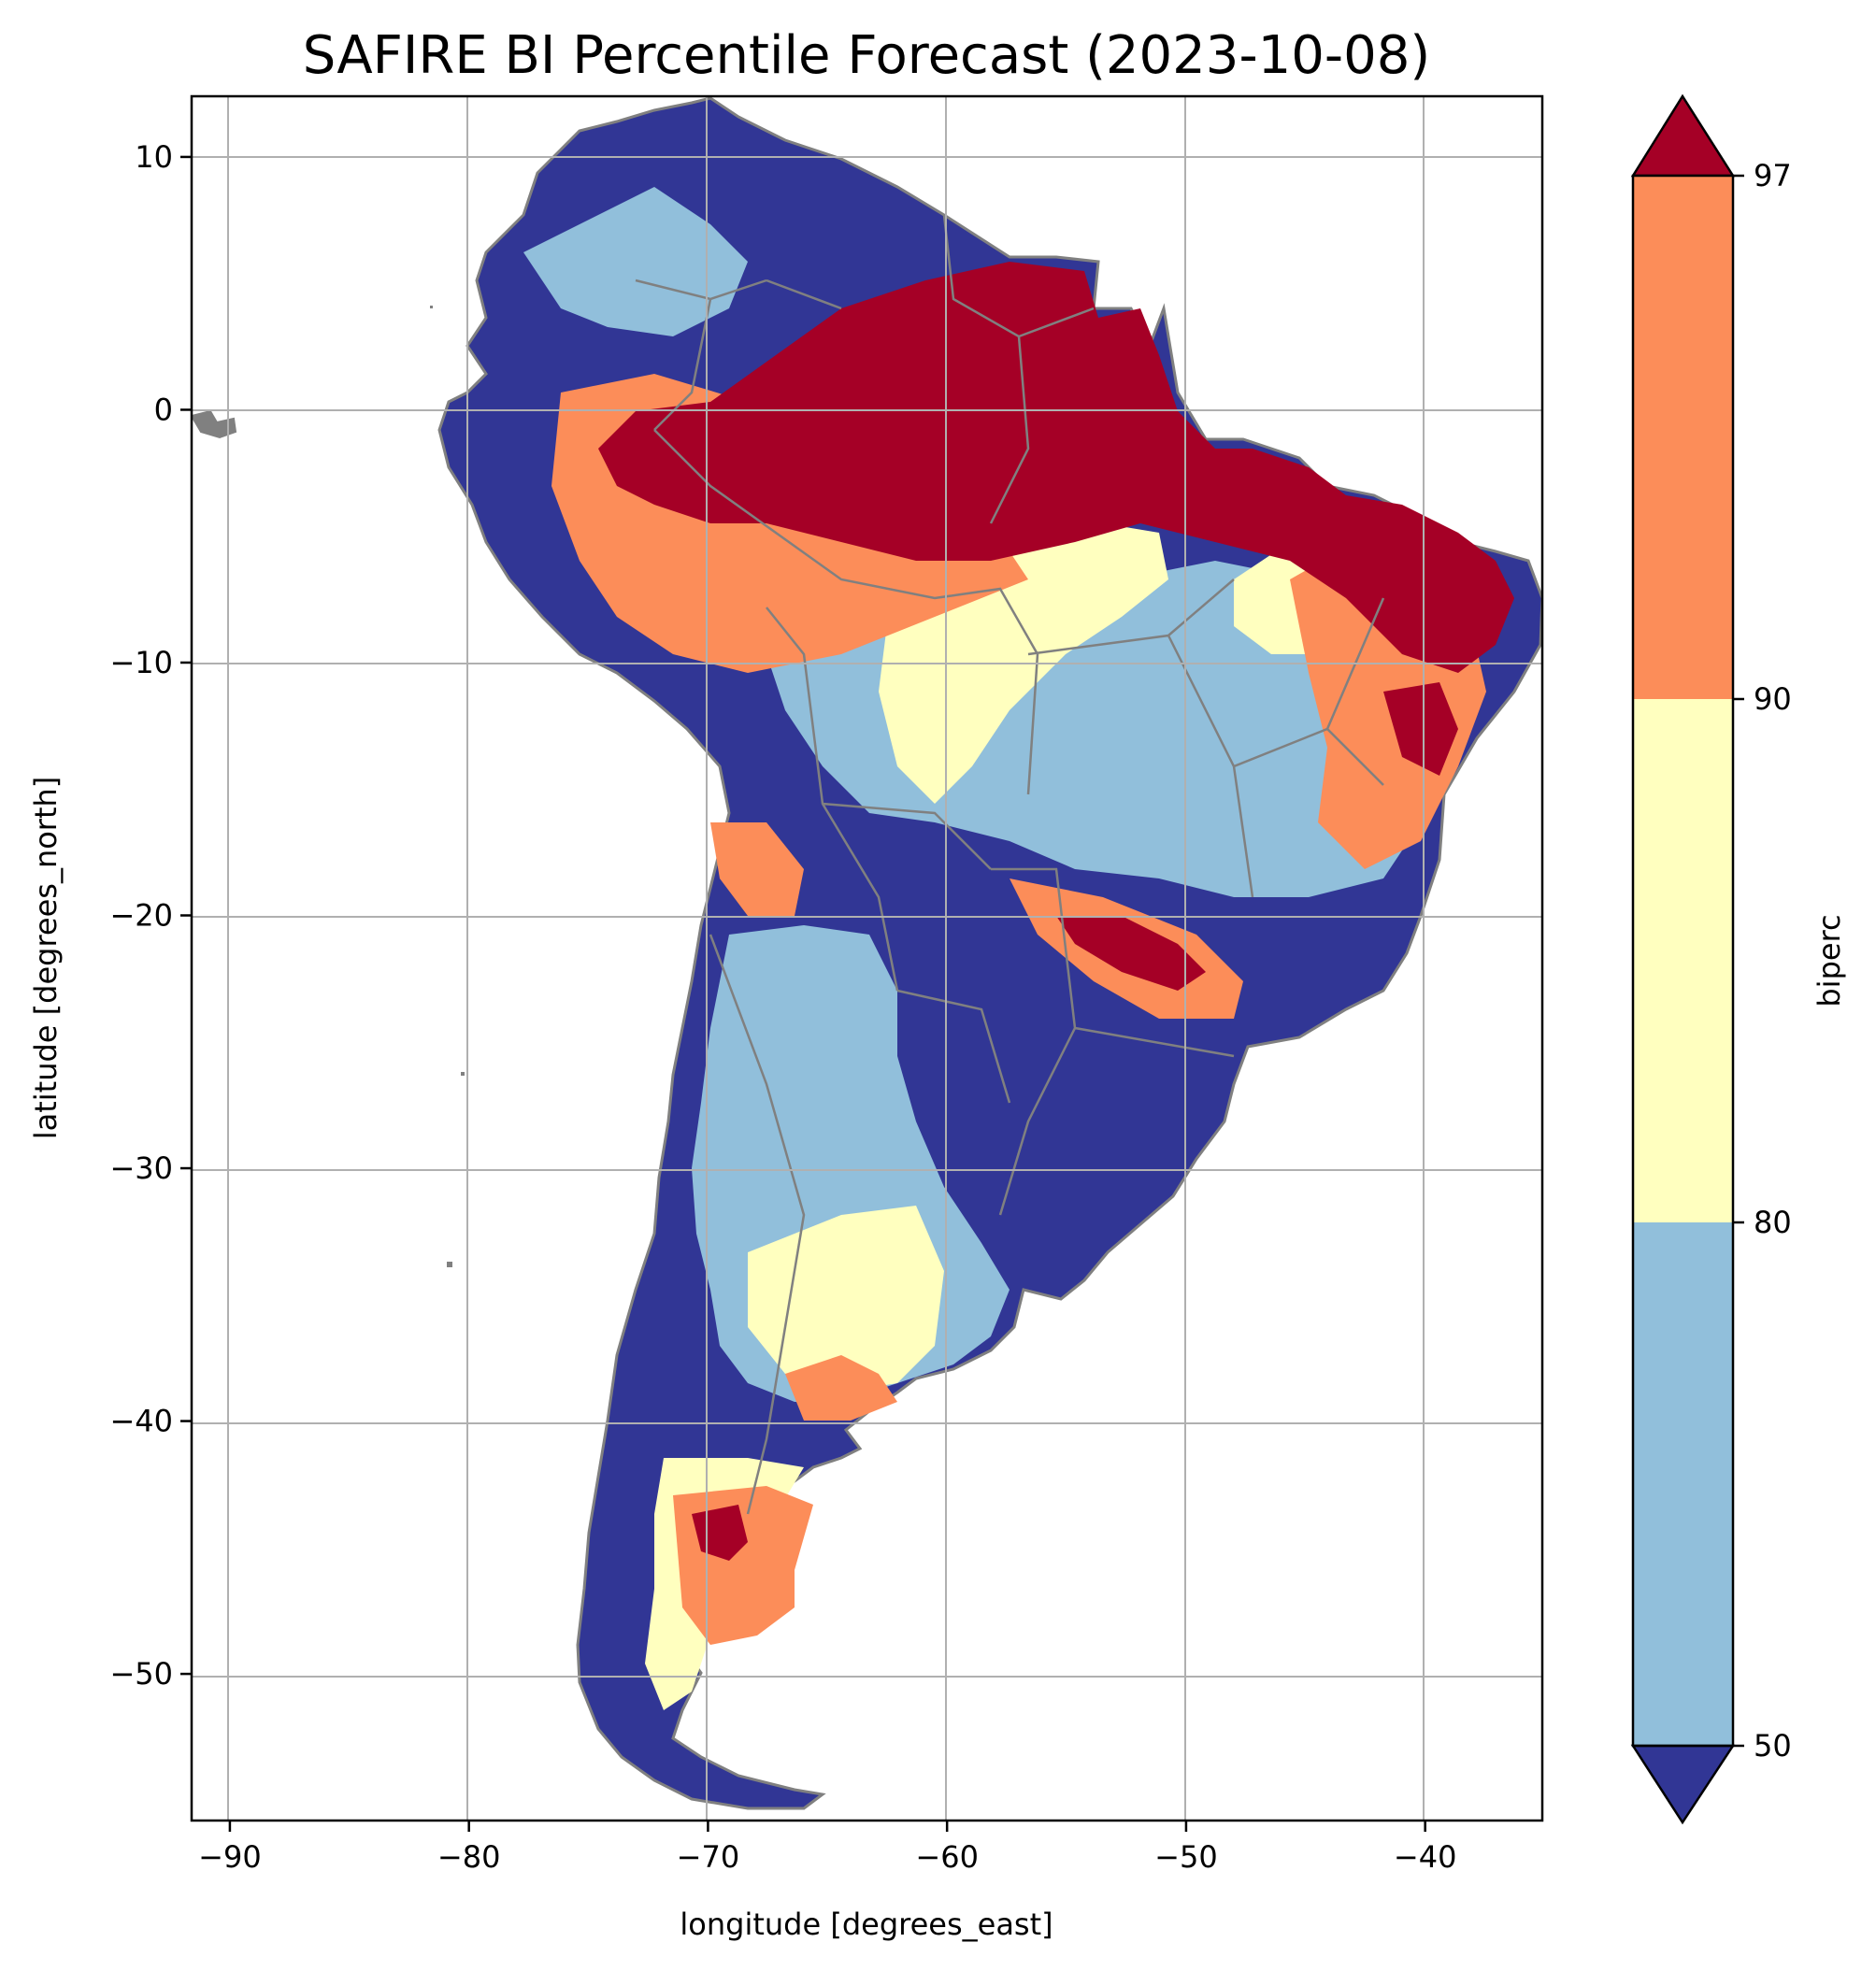 The width and height of the screenshot is (1876, 1971). I want to click on x-tick-label: −80, so click(469, 1857).